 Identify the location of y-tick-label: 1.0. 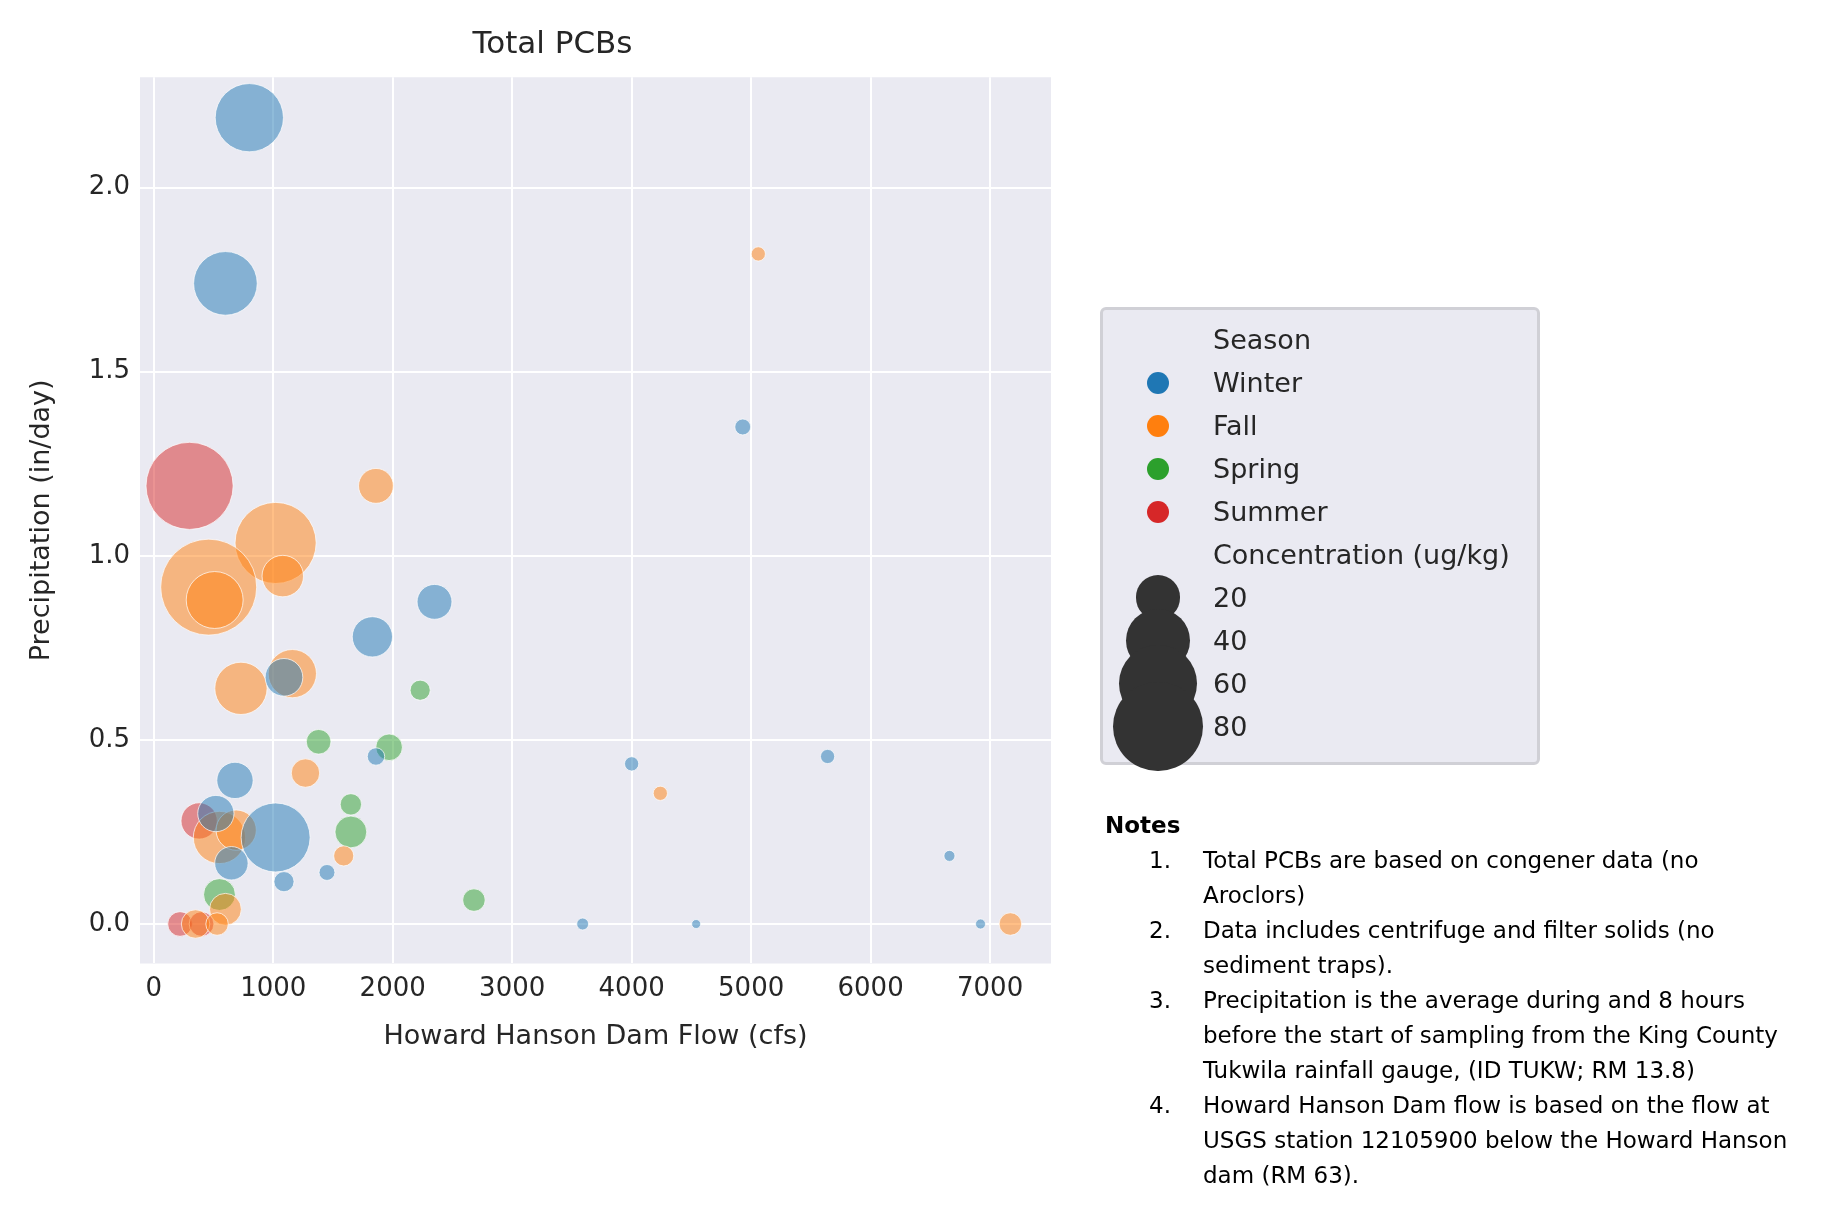
(109, 553).